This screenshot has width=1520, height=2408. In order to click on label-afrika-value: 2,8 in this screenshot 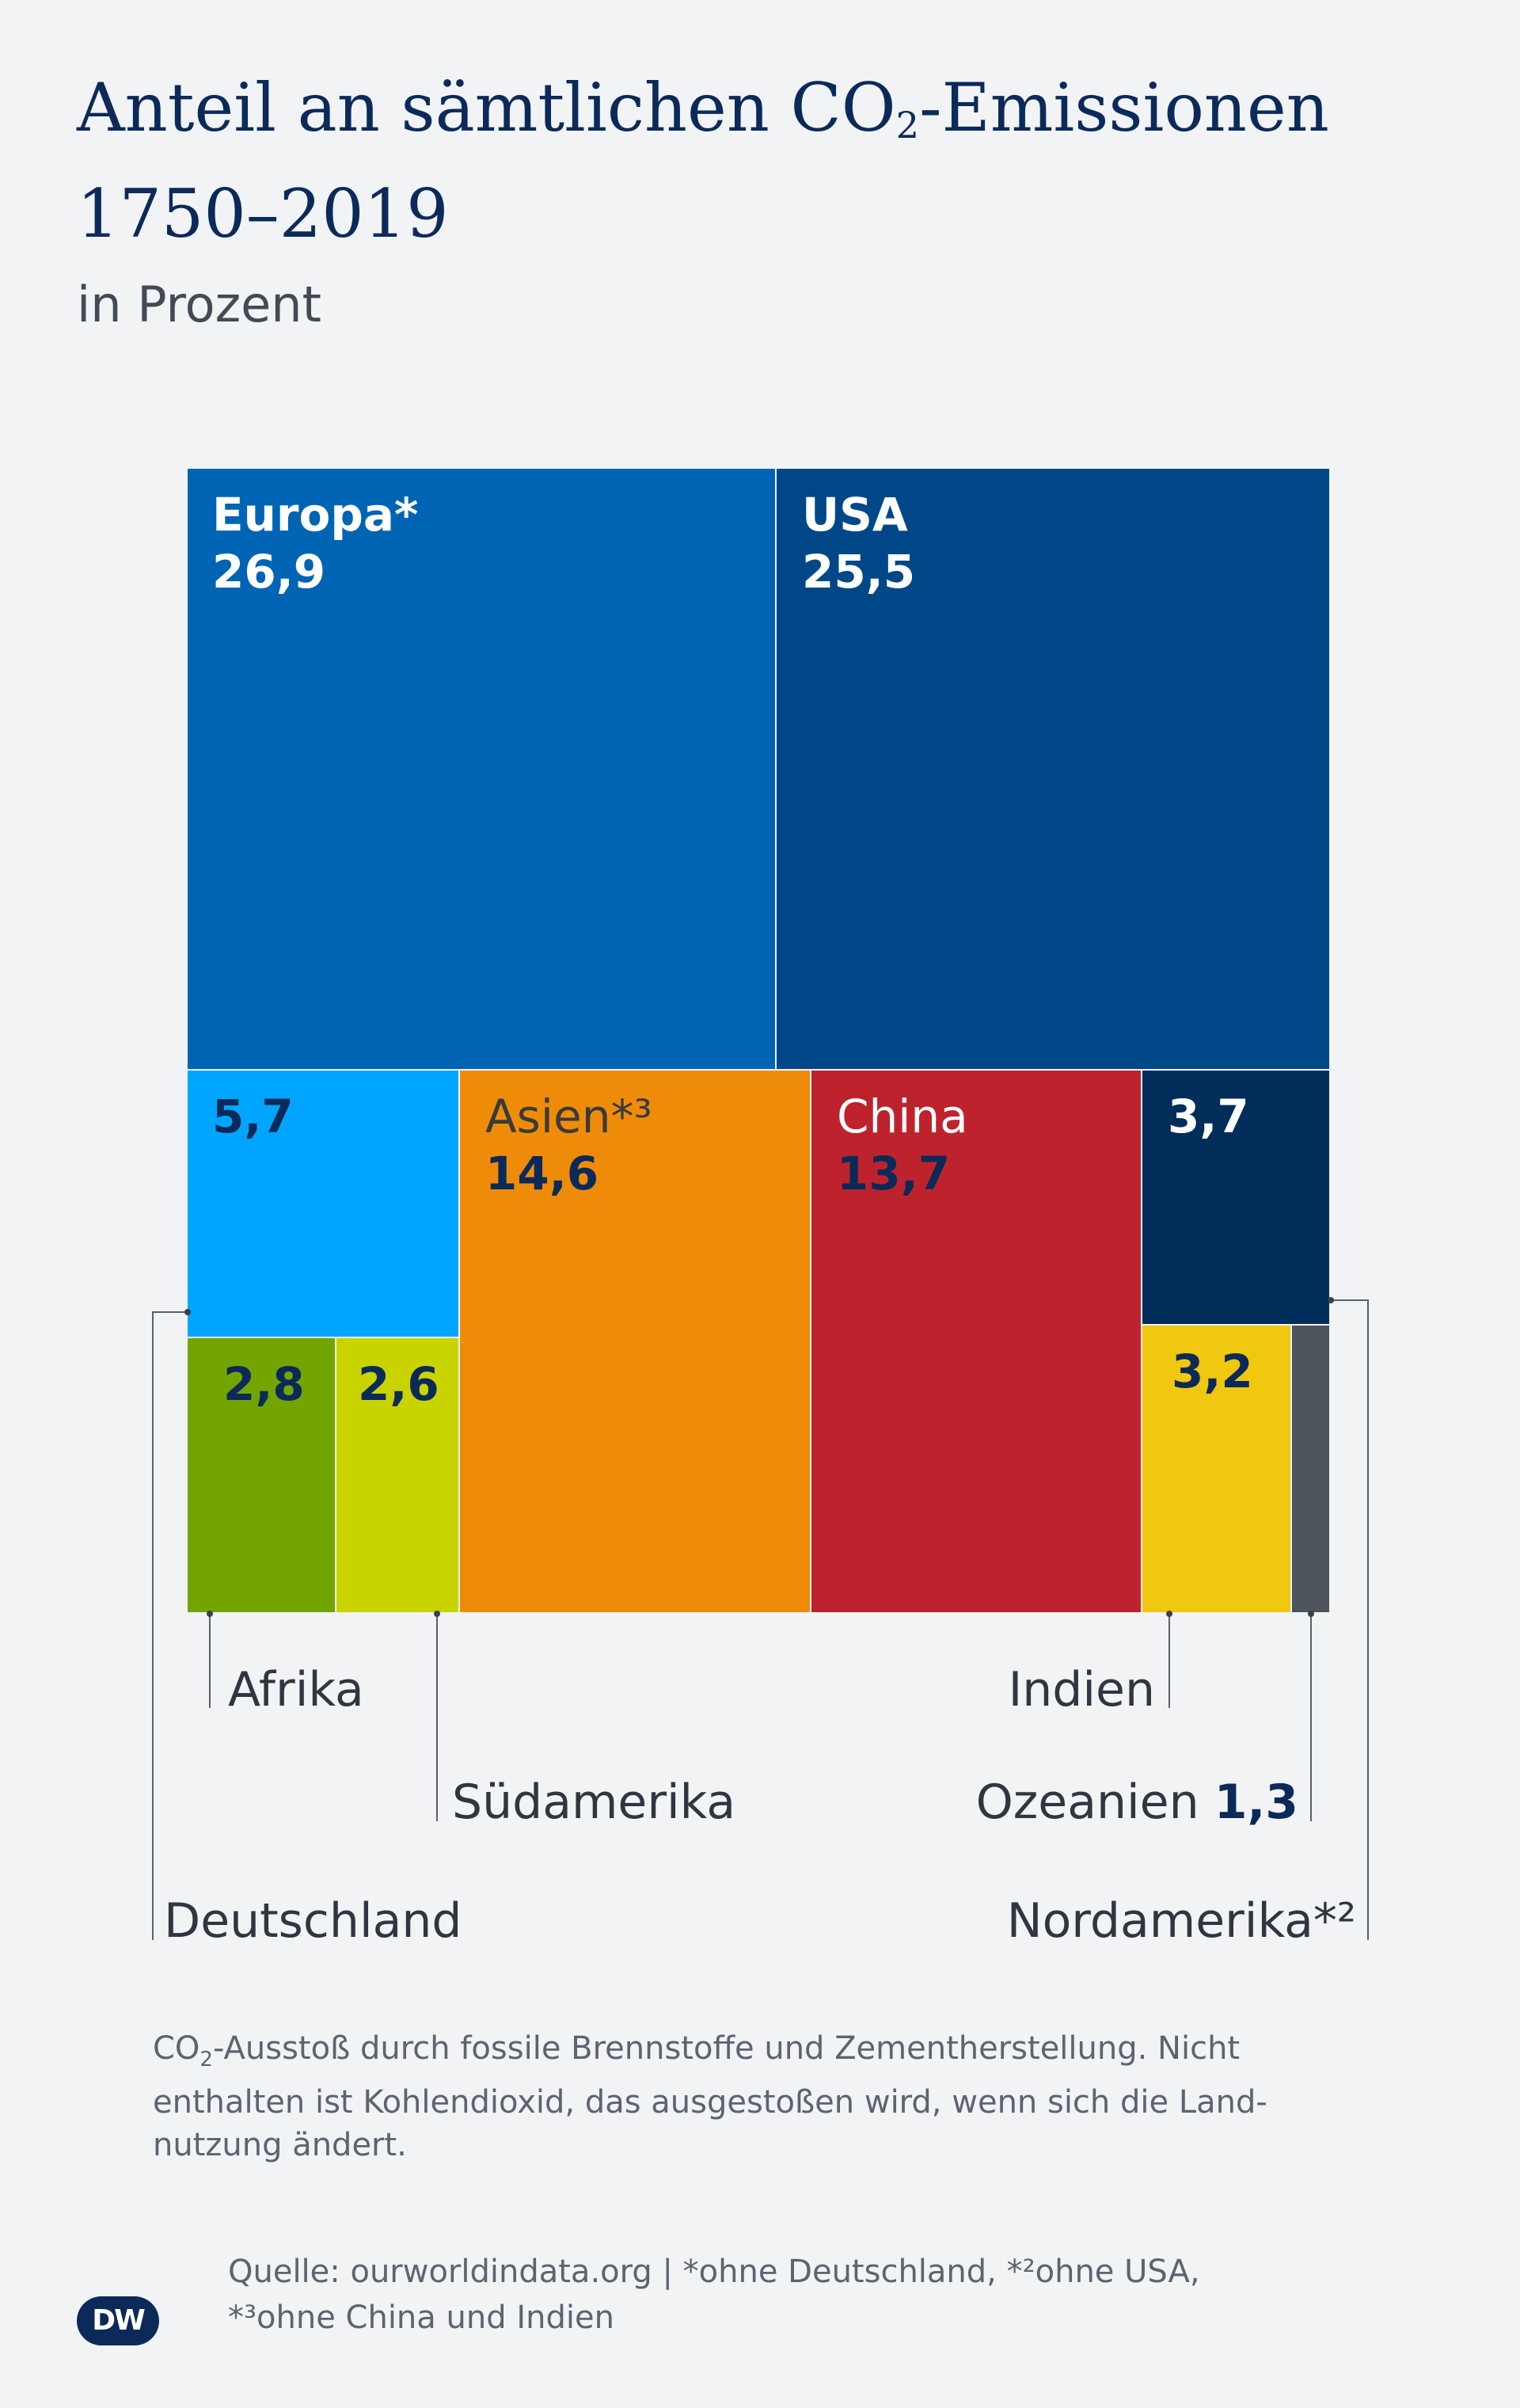, I will do `click(264, 1384)`.